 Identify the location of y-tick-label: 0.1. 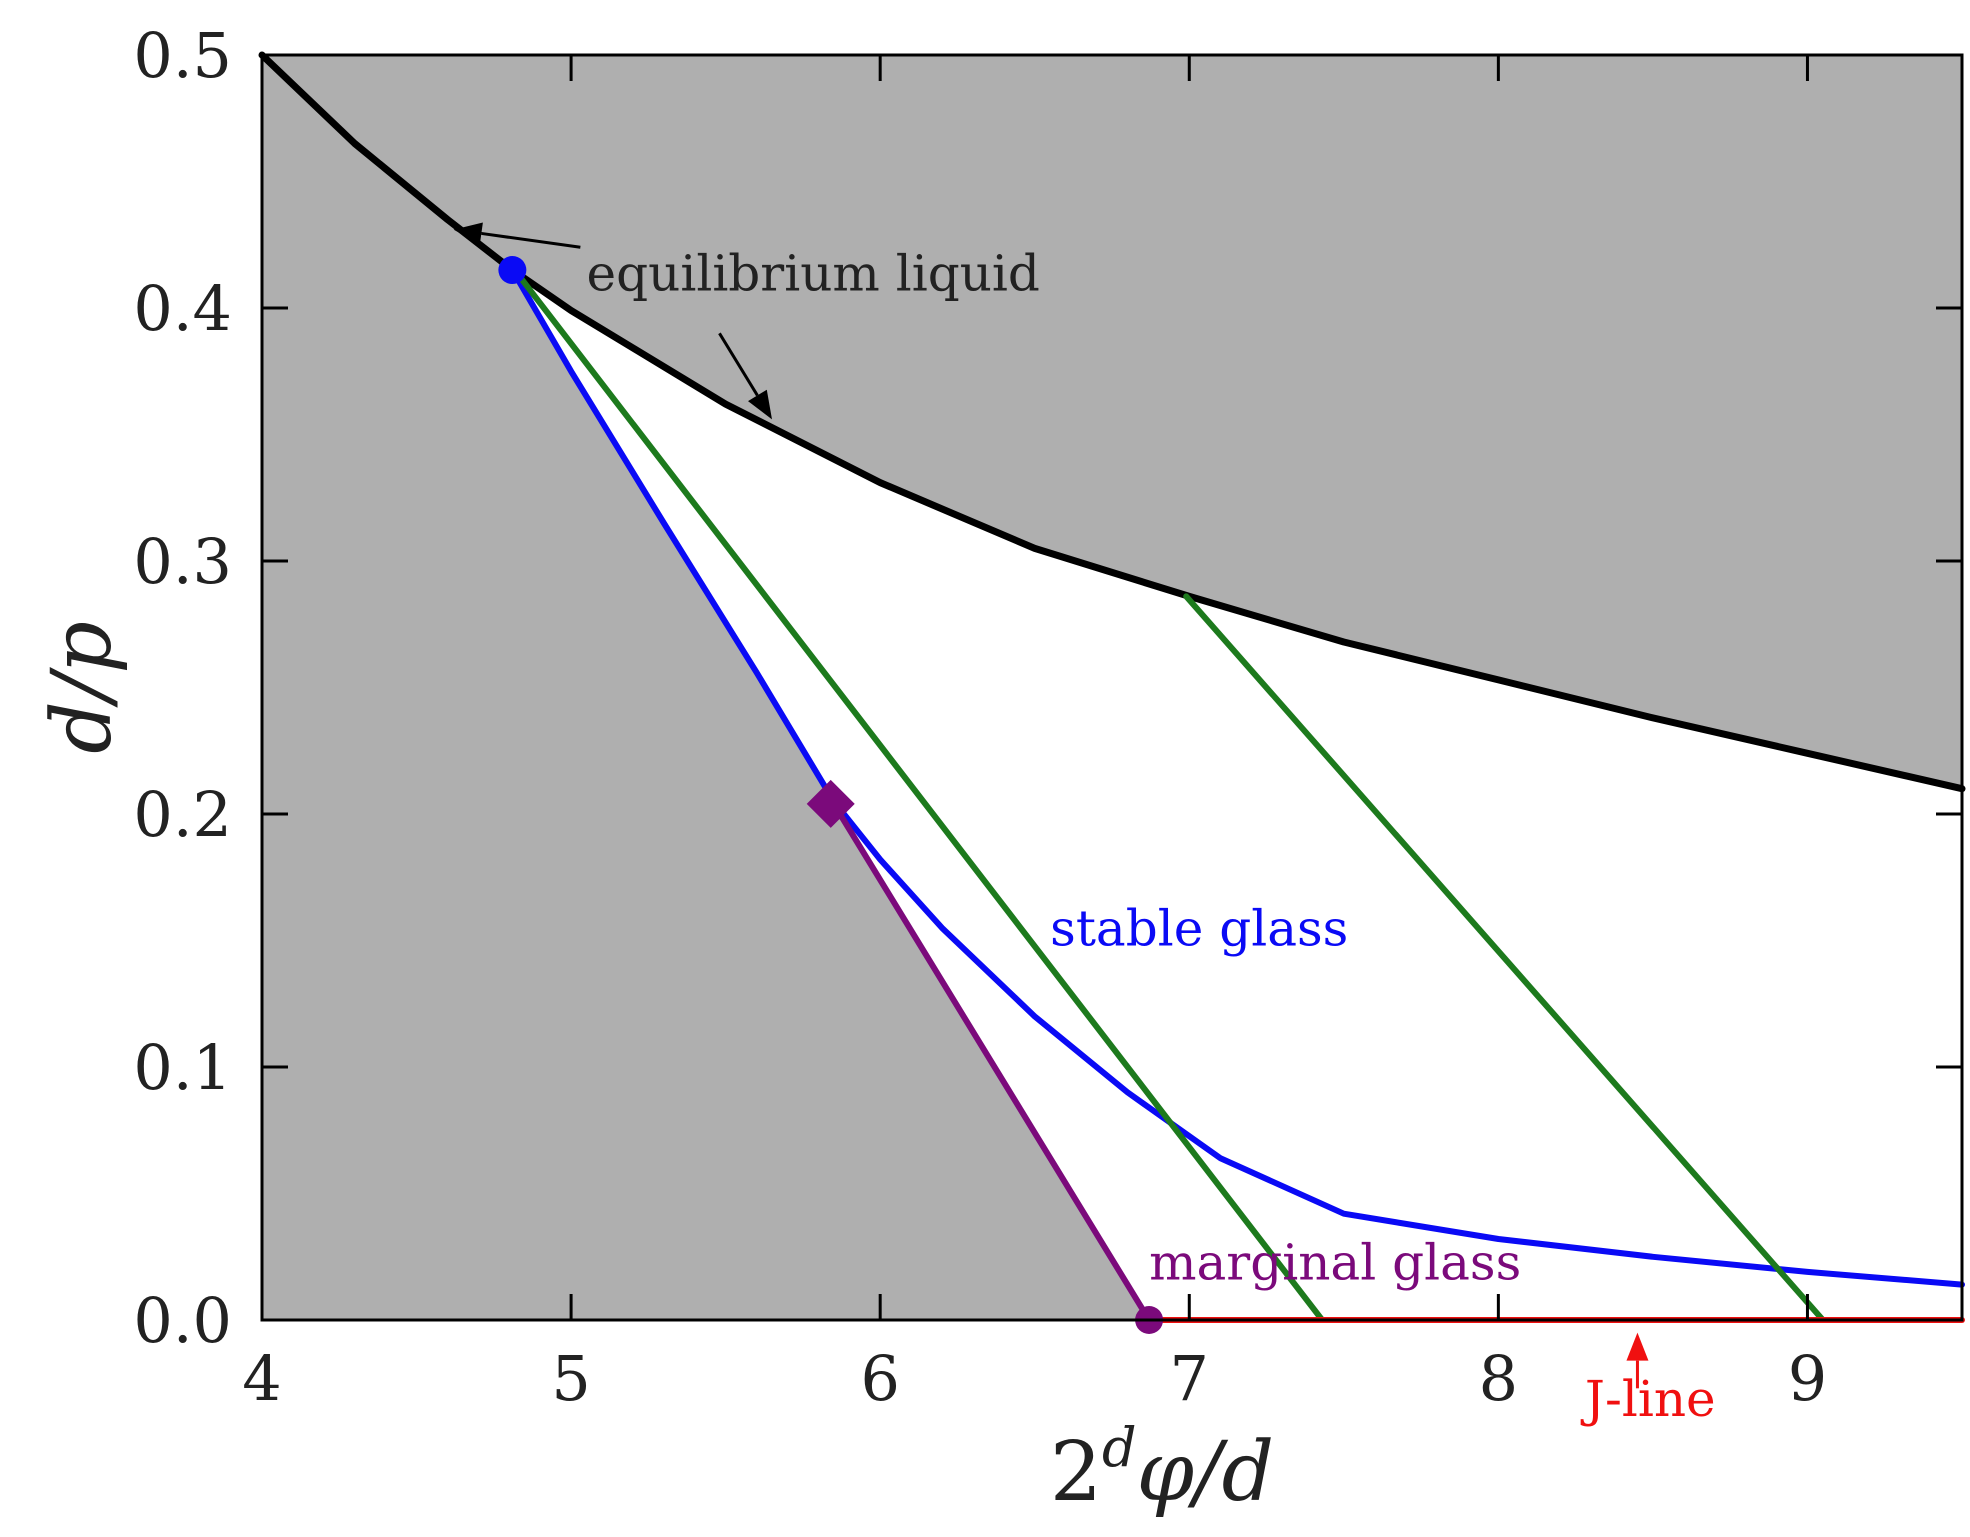
(182, 1067).